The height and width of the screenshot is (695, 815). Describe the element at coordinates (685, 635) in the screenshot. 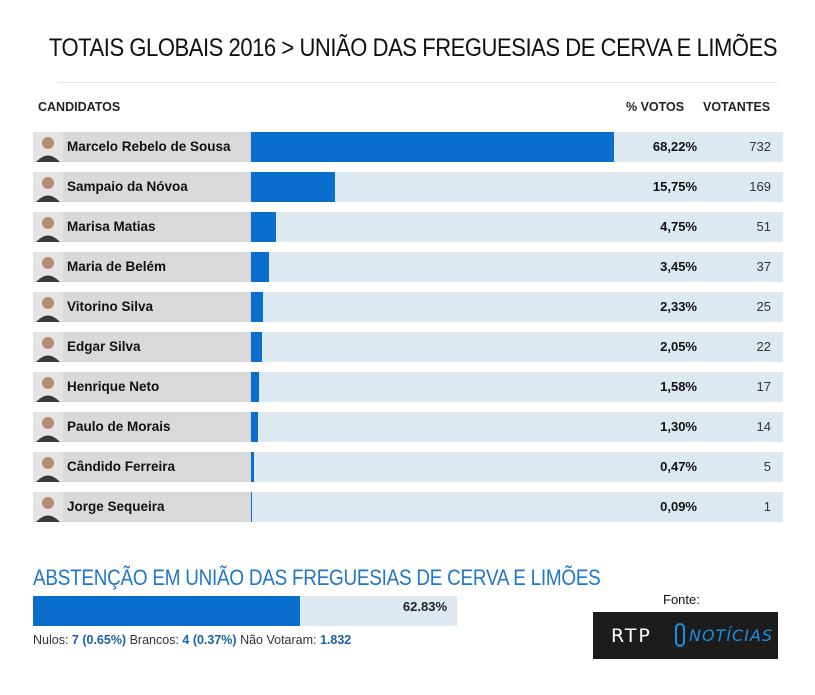

I see `rtp-noticias-logo: RTP NOTÍCIAS` at that location.